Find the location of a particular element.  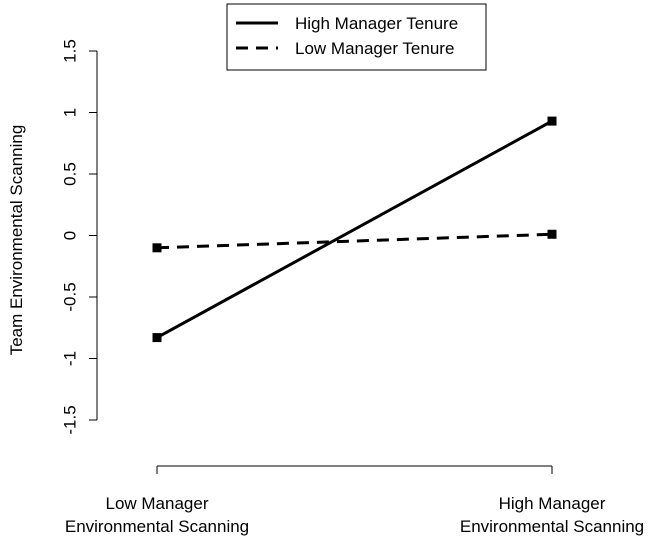

legend-label: Low Manager Tenure is located at coordinates (374, 48).